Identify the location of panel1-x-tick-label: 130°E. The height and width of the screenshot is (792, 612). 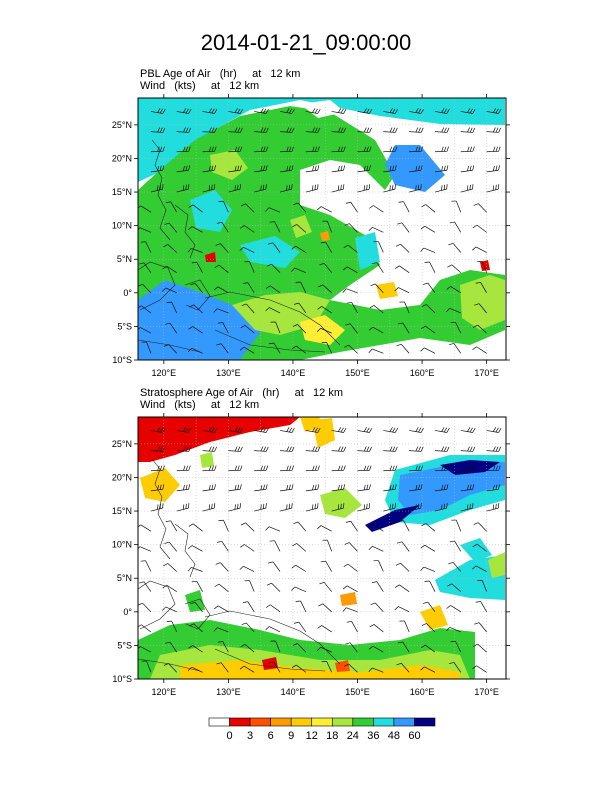
(228, 373).